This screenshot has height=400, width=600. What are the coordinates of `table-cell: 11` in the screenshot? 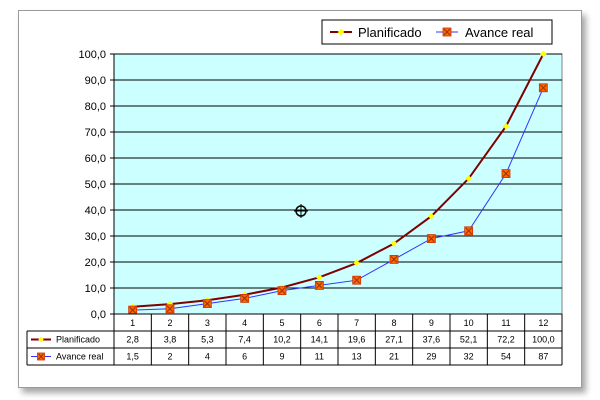 It's located at (319, 357).